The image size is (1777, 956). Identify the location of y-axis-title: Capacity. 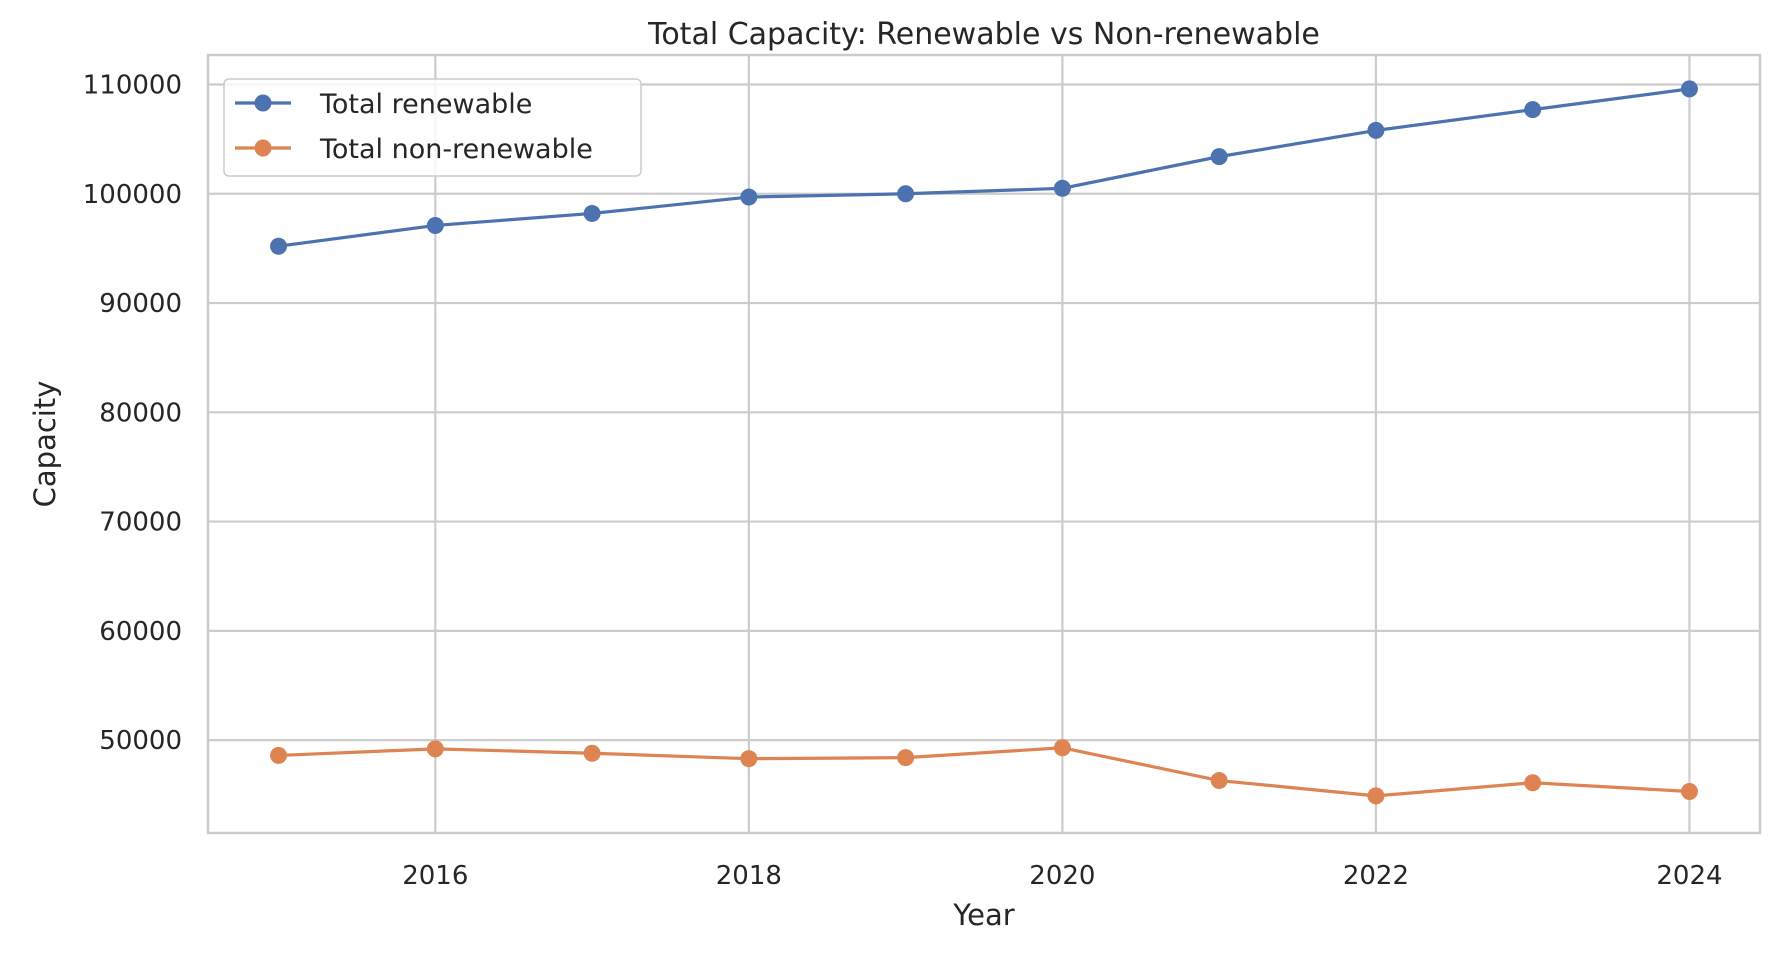
(45, 444).